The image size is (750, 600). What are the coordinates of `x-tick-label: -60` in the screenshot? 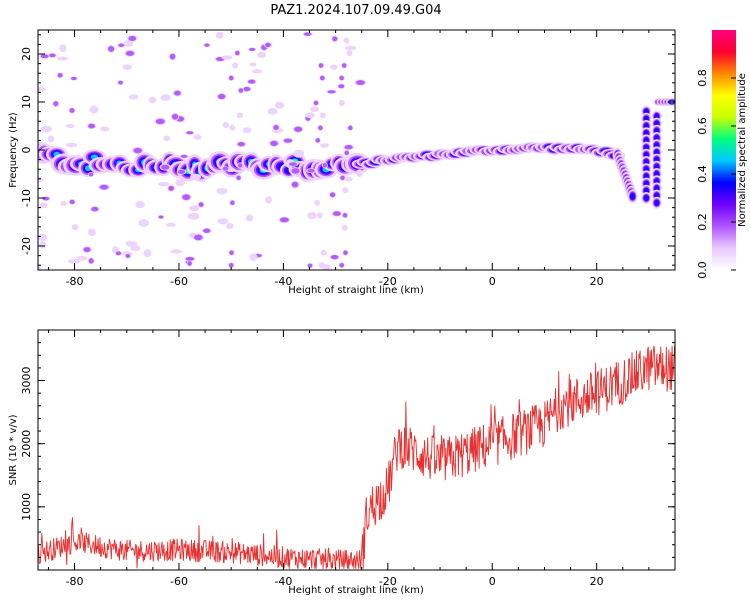 It's located at (179, 281).